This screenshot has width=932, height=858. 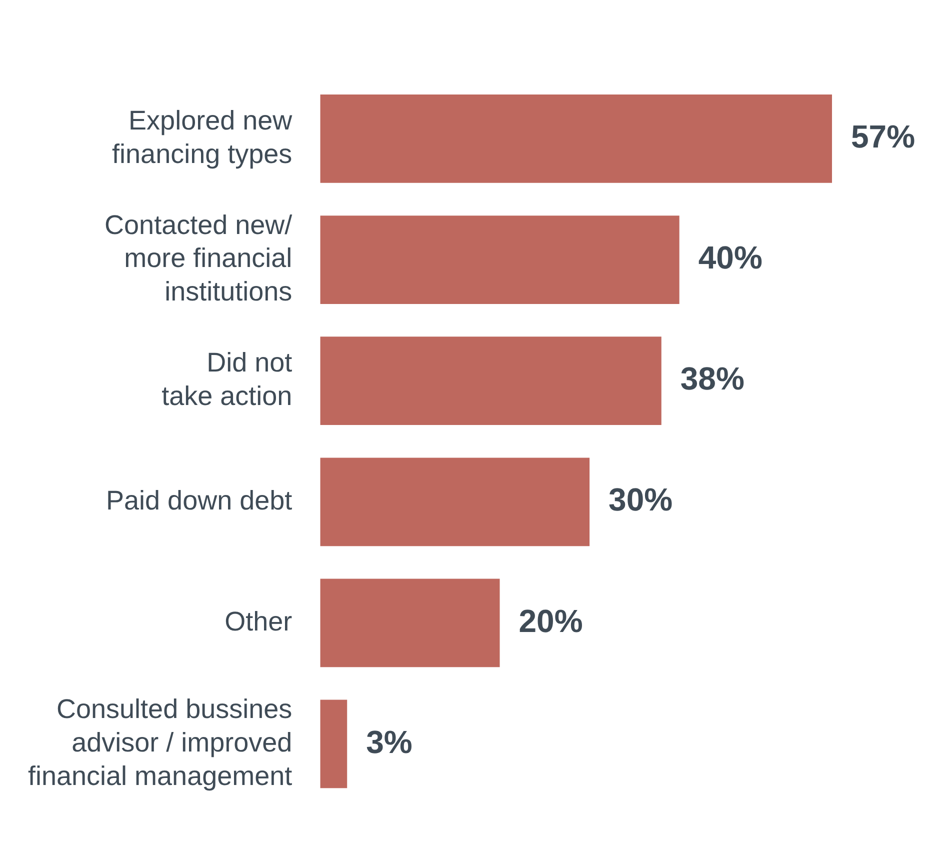 I want to click on y-tick-label: Other, so click(x=258, y=621).